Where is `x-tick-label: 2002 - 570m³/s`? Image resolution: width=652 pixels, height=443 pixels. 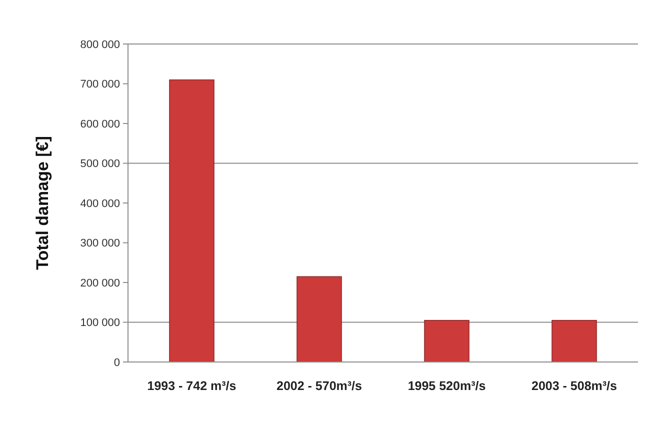 x-tick-label: 2002 - 570m³/s is located at coordinates (319, 386).